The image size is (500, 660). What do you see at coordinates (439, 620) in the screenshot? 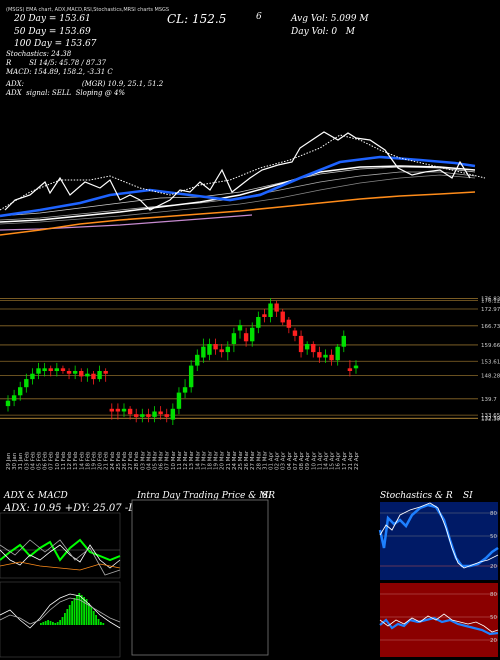
I see `rsi-panel` at bounding box center [439, 620].